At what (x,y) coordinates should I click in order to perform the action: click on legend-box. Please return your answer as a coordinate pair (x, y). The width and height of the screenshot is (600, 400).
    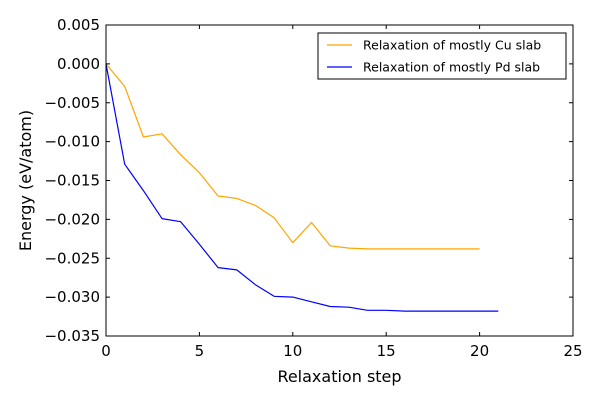
    Looking at the image, I should click on (442, 56).